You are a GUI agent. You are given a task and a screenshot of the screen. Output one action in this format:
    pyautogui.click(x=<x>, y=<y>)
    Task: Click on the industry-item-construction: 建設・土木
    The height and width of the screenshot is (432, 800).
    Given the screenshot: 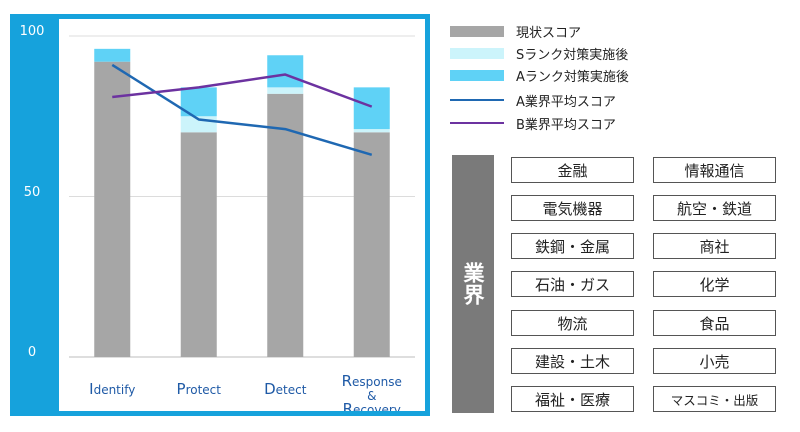 What is the action you would take?
    pyautogui.click(x=572, y=361)
    